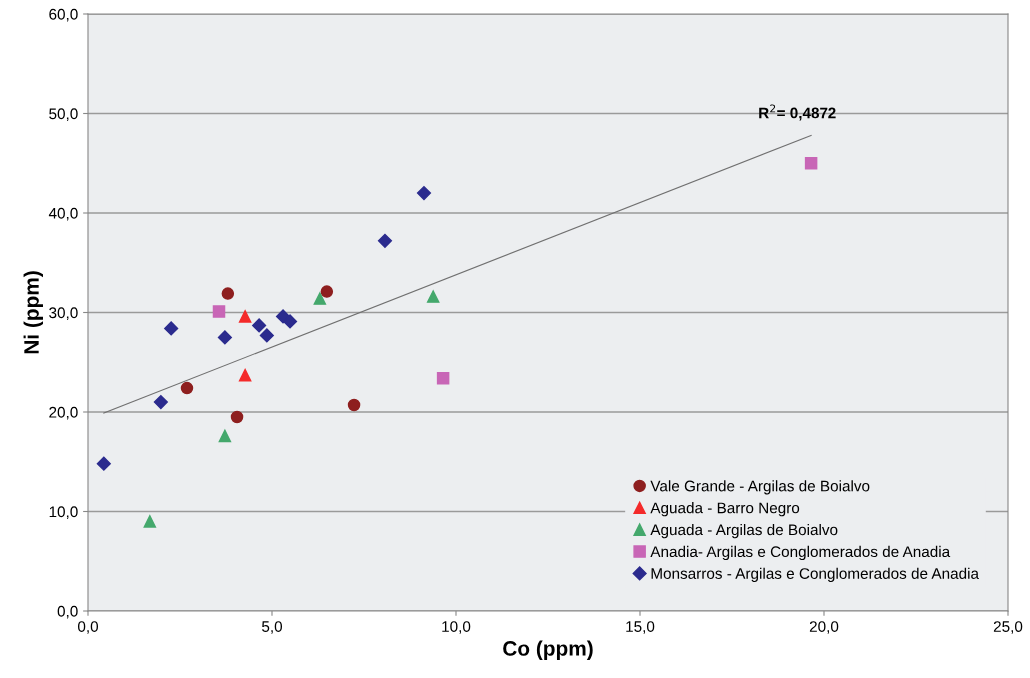 The image size is (1030, 678). I want to click on legend-label: Aguada - Barro Negro, so click(725, 509).